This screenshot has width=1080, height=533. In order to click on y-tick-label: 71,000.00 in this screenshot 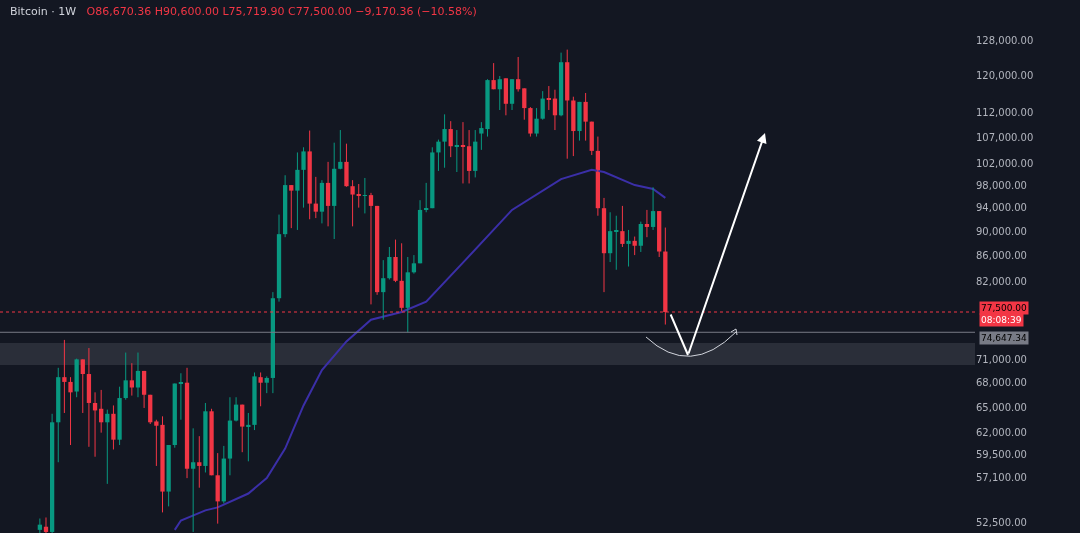, I will do `click(1001, 359)`.